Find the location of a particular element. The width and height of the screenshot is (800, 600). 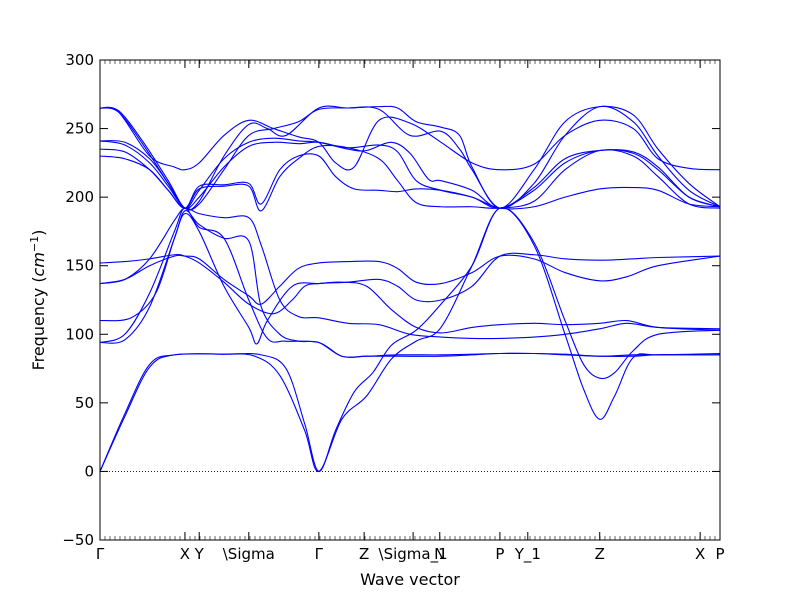

x-tick-label: \Sigma is located at coordinates (249, 554).